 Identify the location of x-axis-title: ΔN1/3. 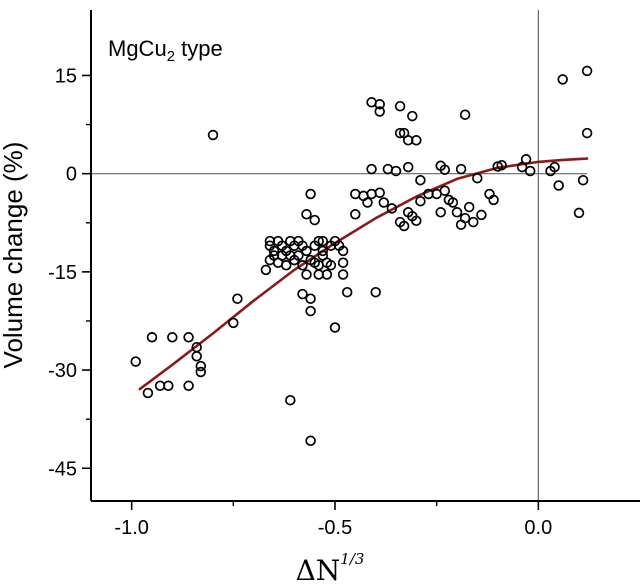
(330, 568).